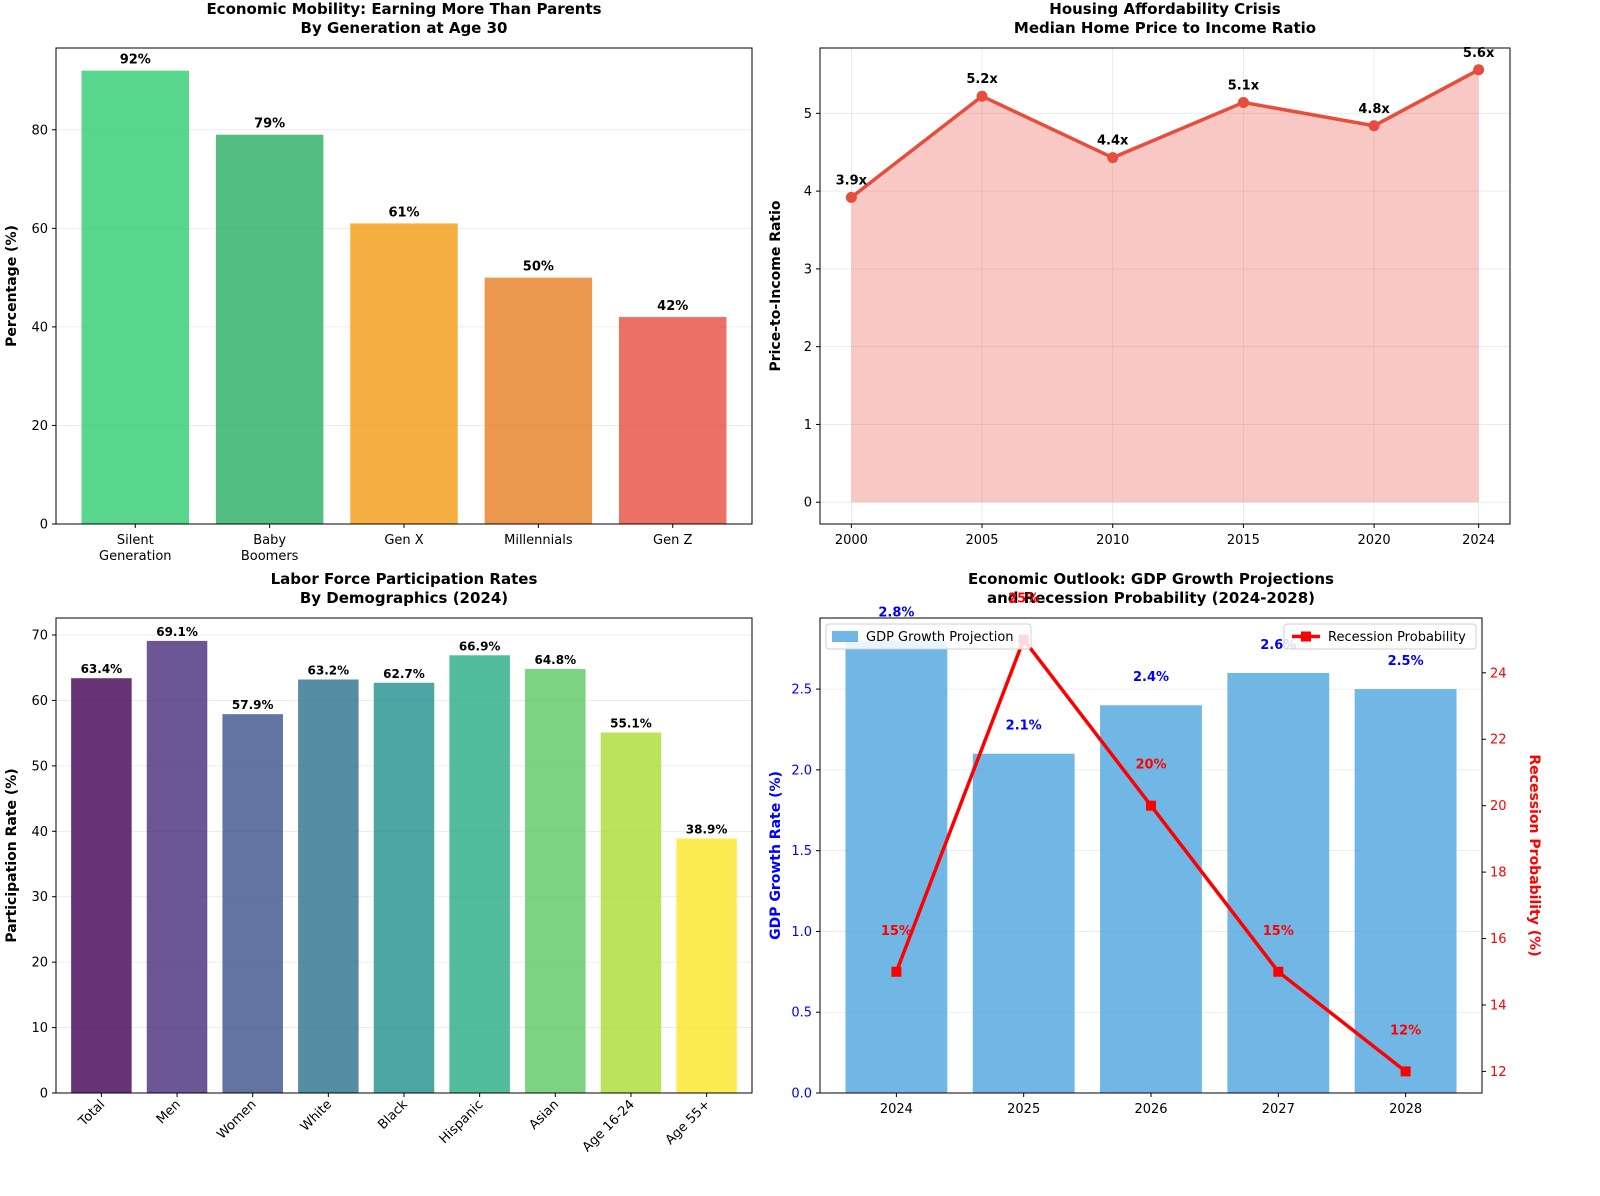 This screenshot has height=1196, width=1600. Describe the element at coordinates (981, 540) in the screenshot. I see `x-tick-label: 2005` at that location.